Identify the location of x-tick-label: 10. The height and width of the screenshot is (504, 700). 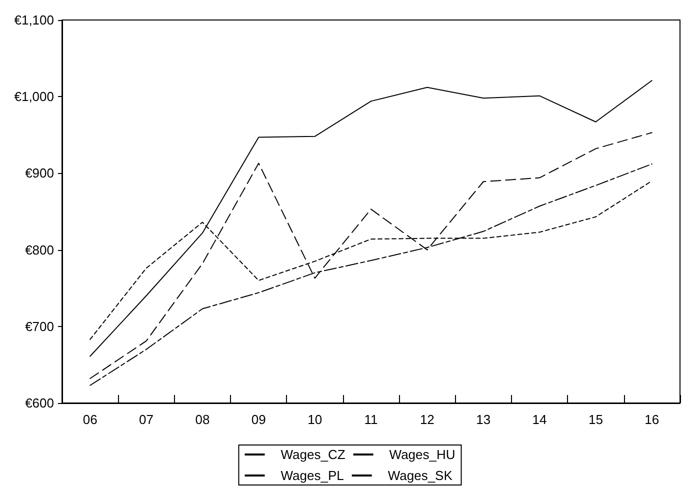
(315, 419).